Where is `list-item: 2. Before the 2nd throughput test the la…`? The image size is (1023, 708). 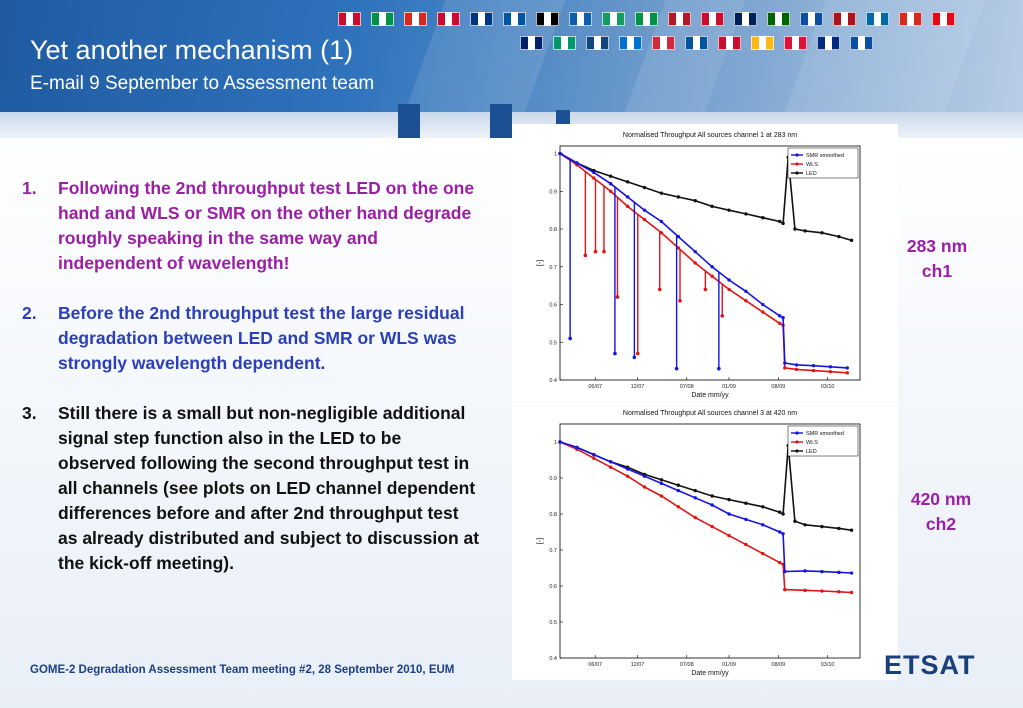 list-item: 2. Before the 2nd throughput test the la… is located at coordinates (252, 338).